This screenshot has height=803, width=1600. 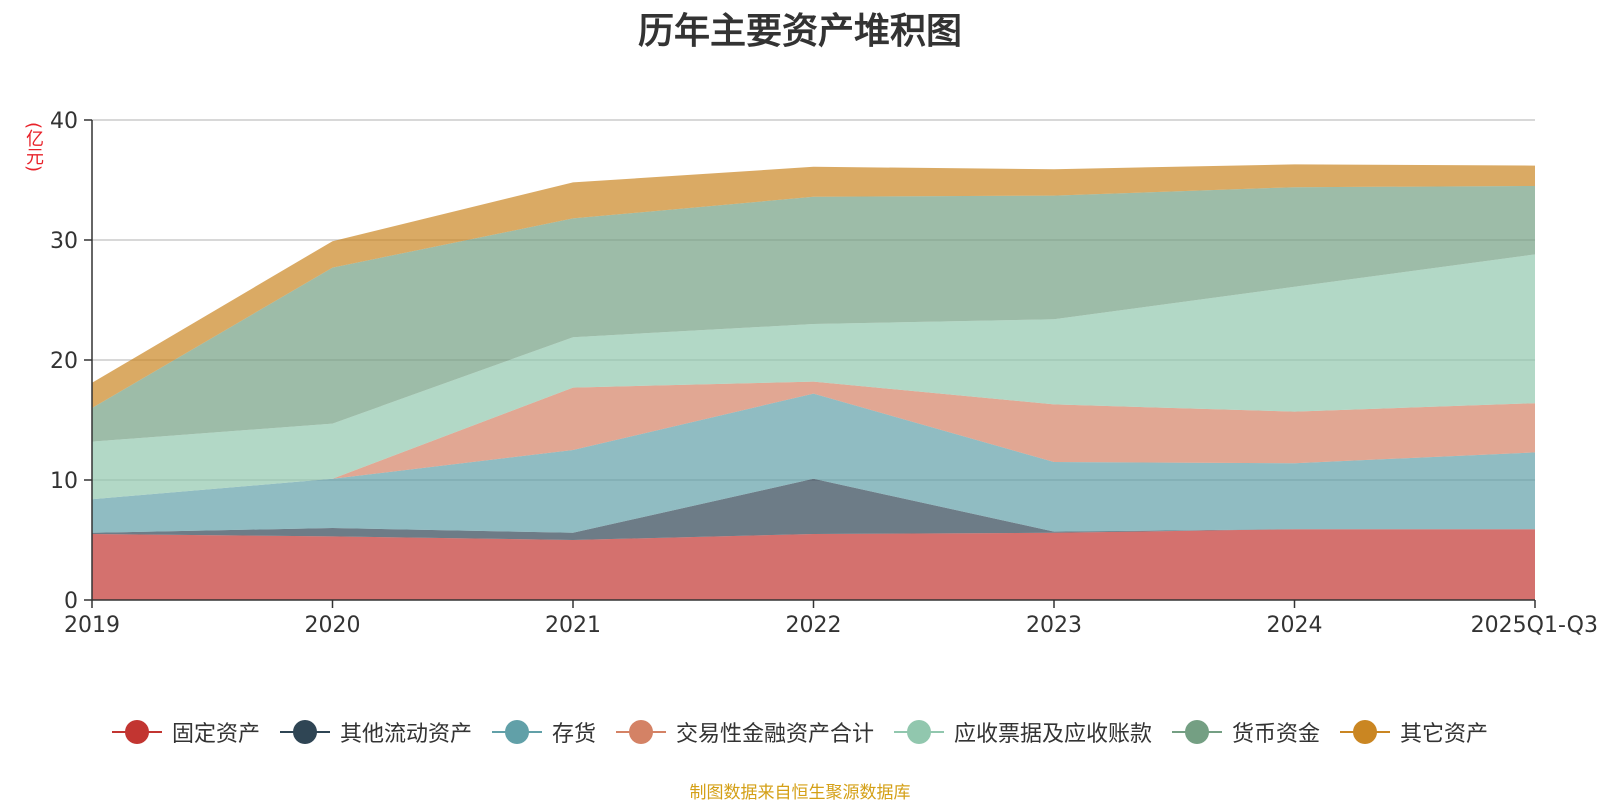 I want to click on legend: 固定资产 其他流动资产 存货 交易性金融资产合计 应收票据及应收账款 货币资金 其它资产, so click(x=800, y=732).